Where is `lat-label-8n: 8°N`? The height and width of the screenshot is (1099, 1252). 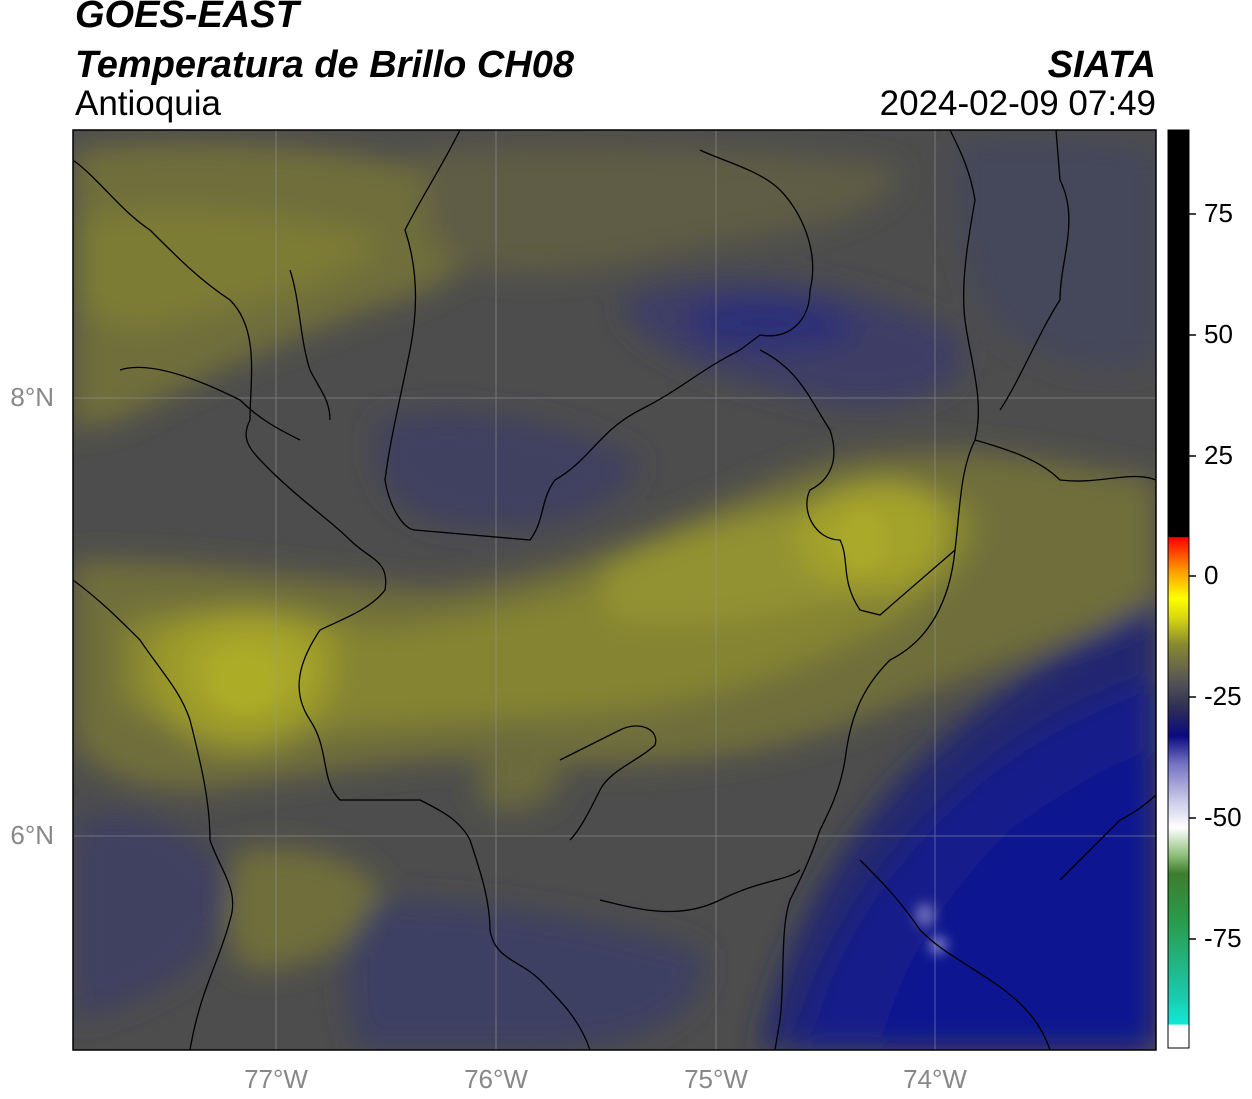
lat-label-8n: 8°N is located at coordinates (32, 397).